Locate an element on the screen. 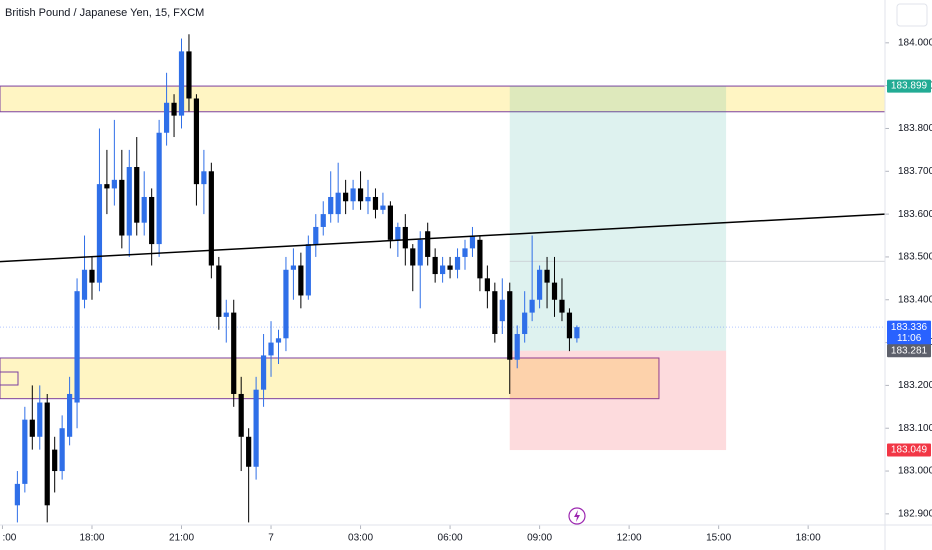 Image resolution: width=932 pixels, height=550 pixels. chart-title: British Pound / Japanese Yen, 15, FXCM is located at coordinates (104, 13).